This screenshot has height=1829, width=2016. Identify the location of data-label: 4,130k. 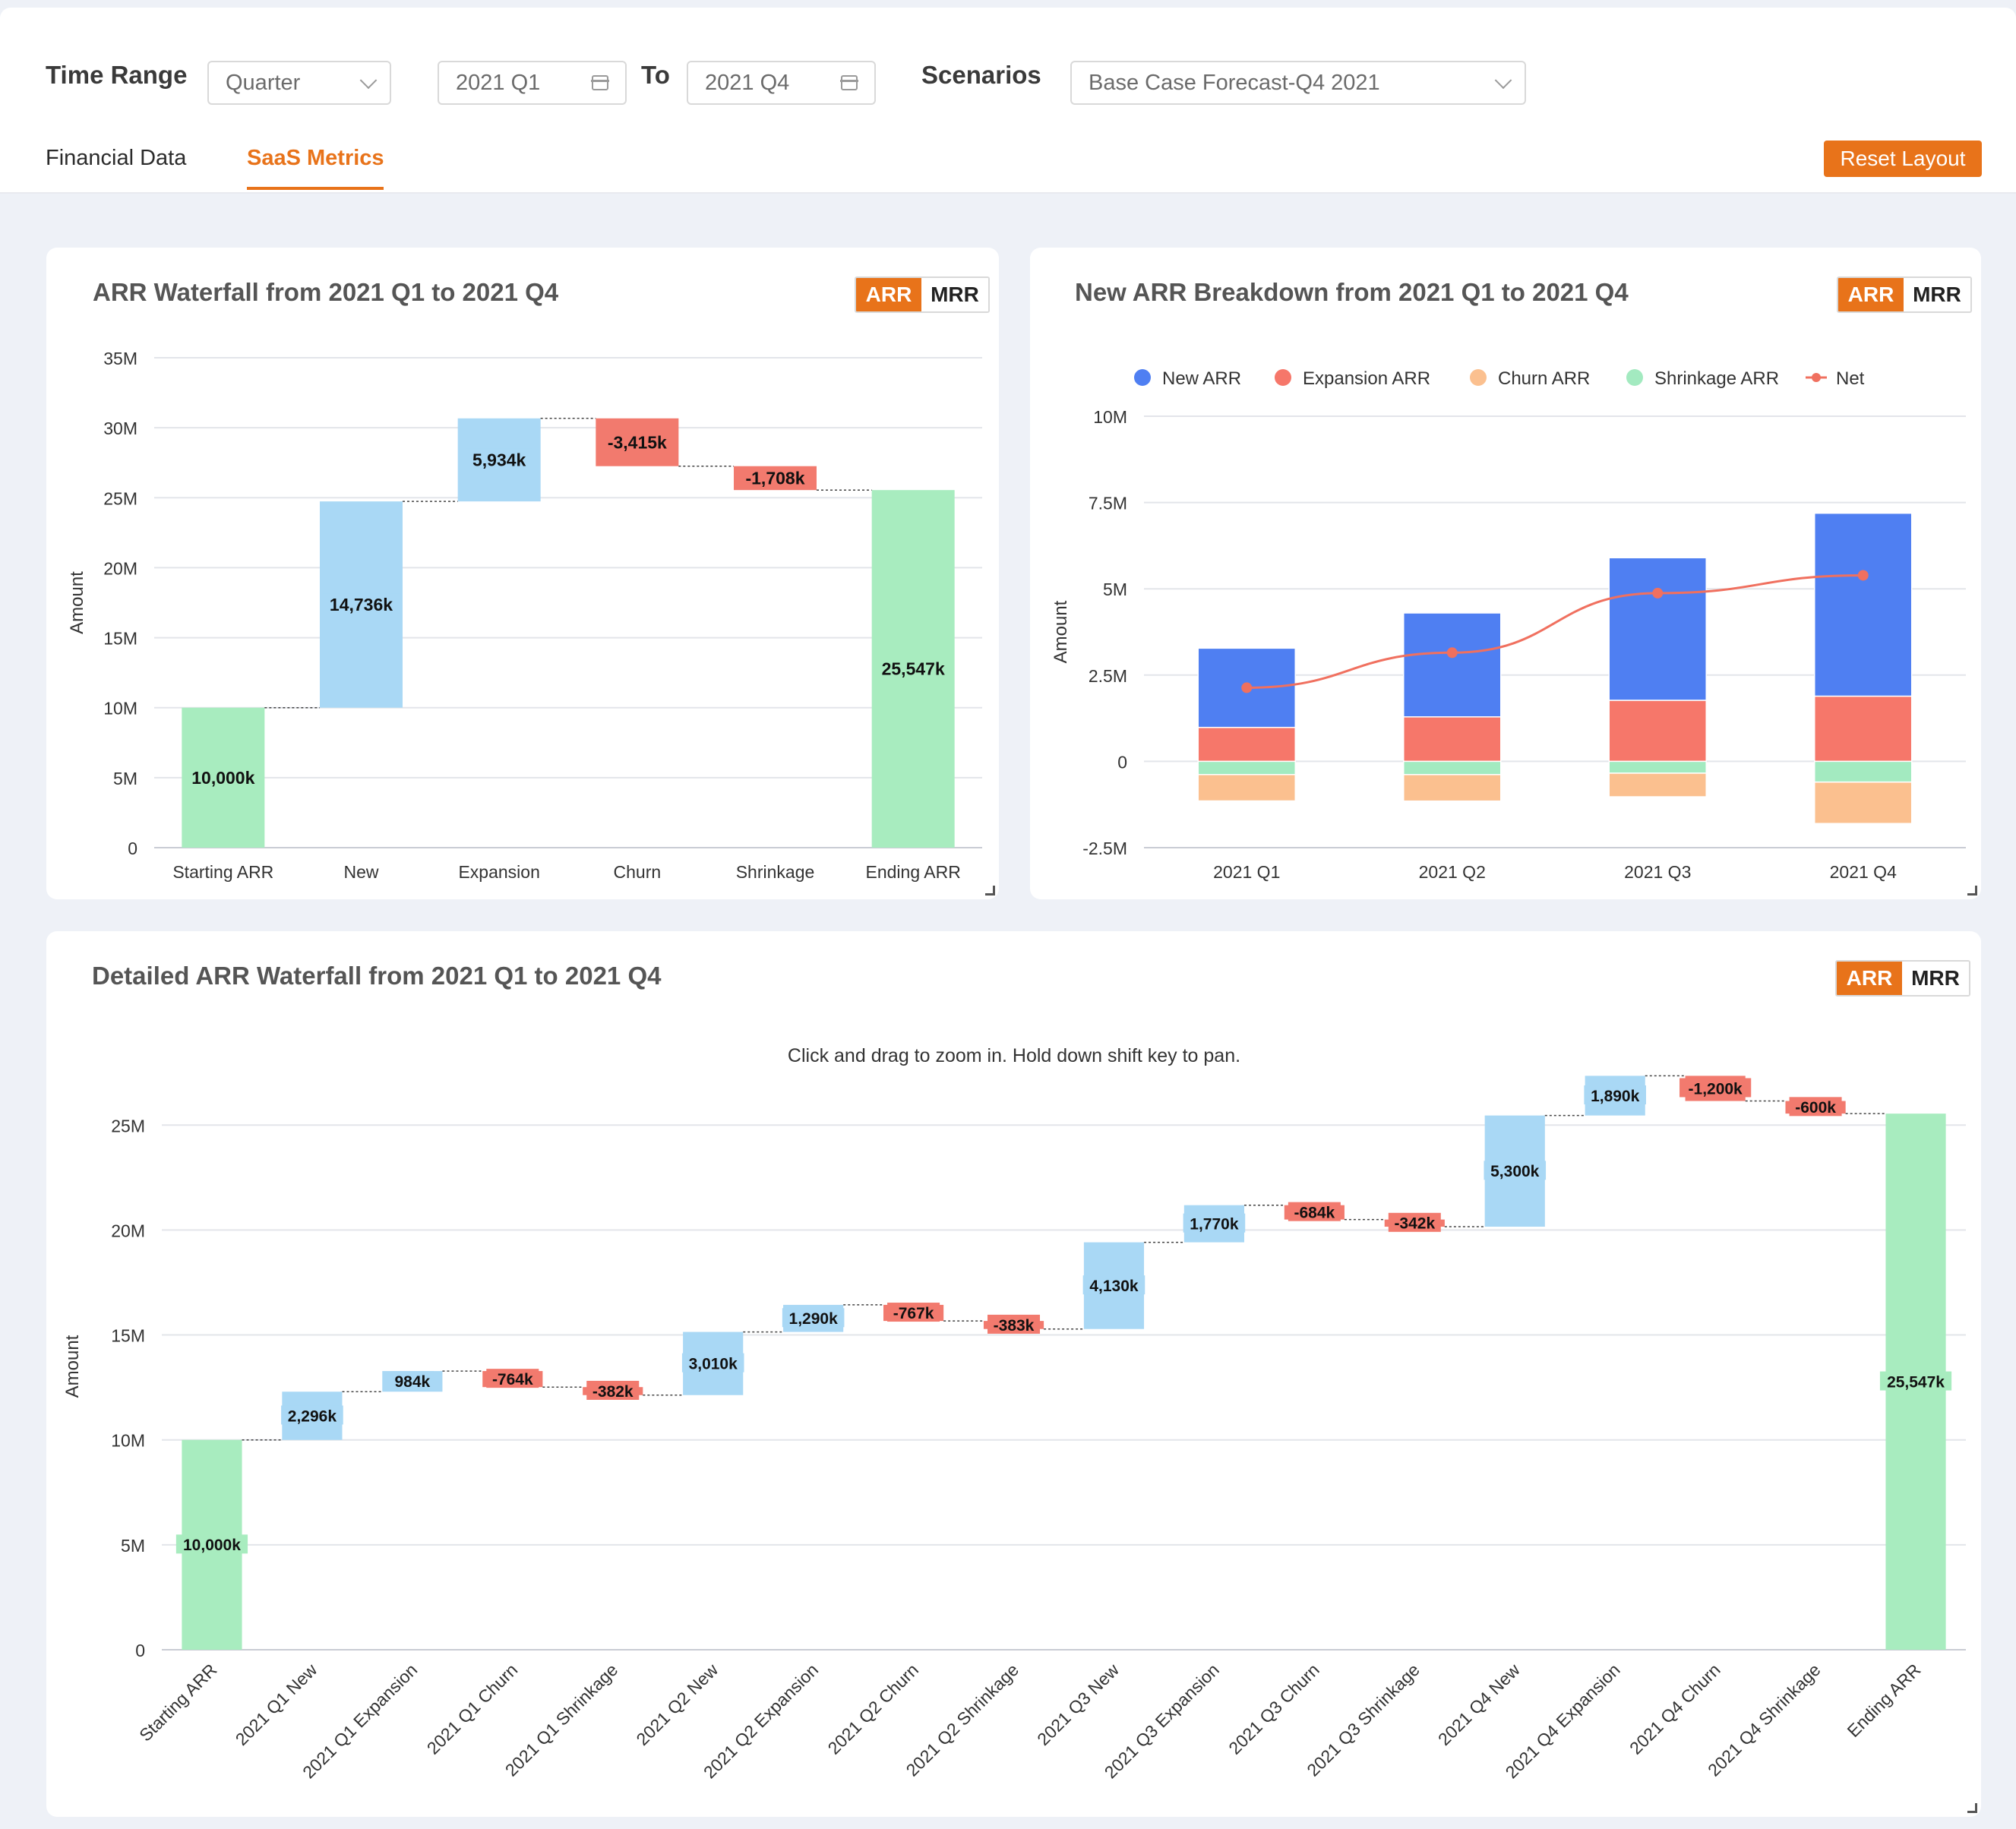
(1114, 1286).